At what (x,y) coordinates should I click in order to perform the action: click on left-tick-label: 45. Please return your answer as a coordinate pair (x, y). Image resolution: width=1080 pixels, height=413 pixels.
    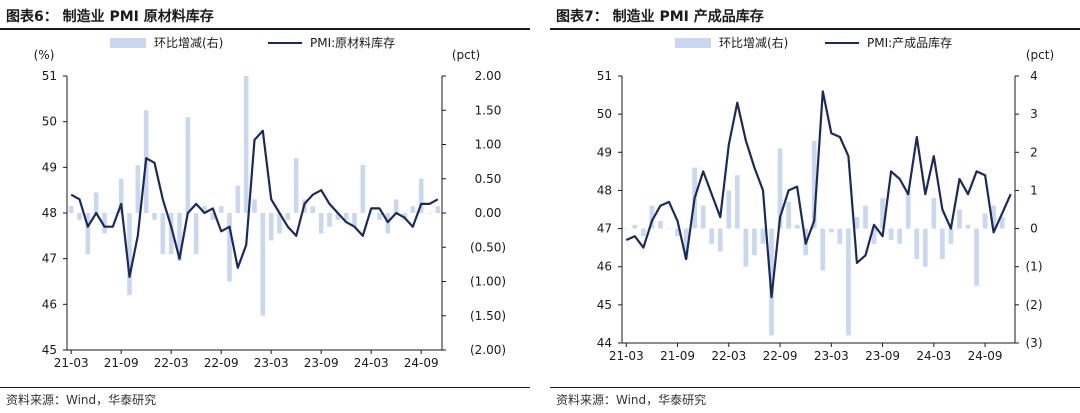
    Looking at the image, I should click on (49, 350).